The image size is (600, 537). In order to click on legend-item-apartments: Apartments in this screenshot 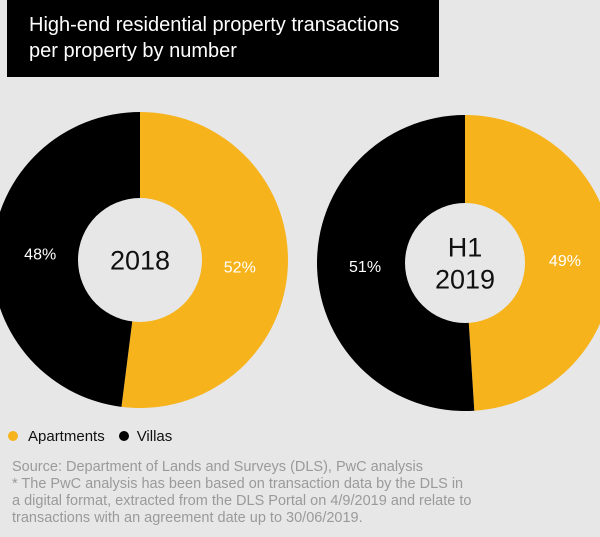, I will do `click(56, 436)`.